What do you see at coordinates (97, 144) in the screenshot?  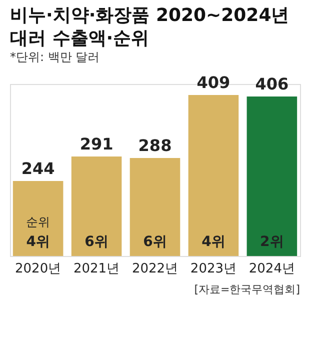 I see `data-label: 291` at bounding box center [97, 144].